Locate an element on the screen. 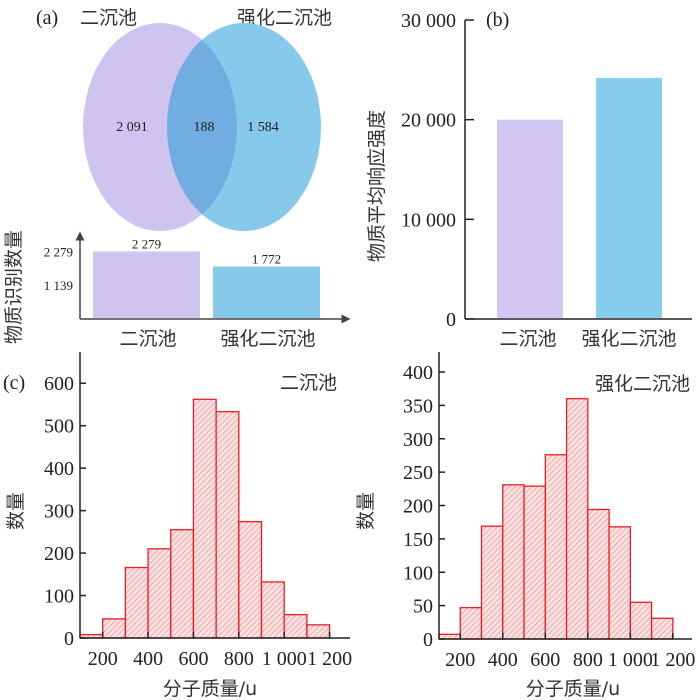 This screenshot has height=700, width=700. c-left-ytick-label: 600 is located at coordinates (59, 384).